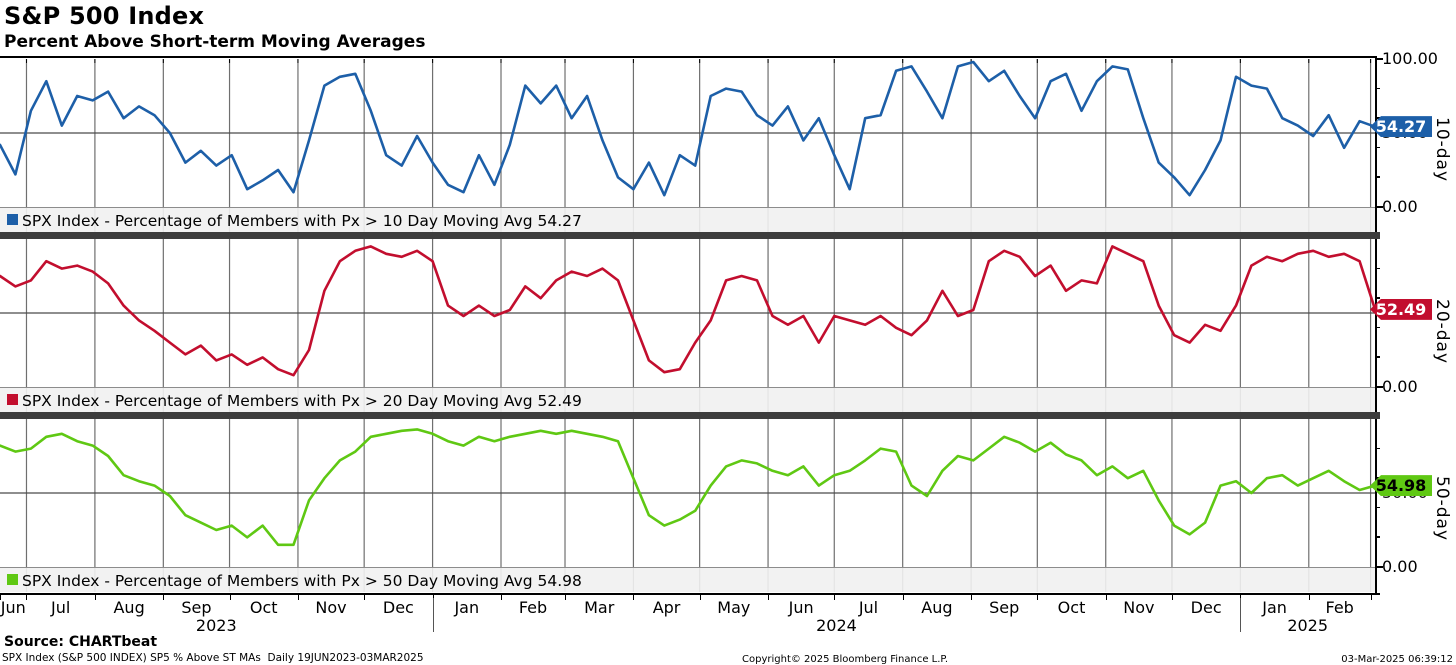  I want to click on month-label-dec: Dec, so click(398, 607).